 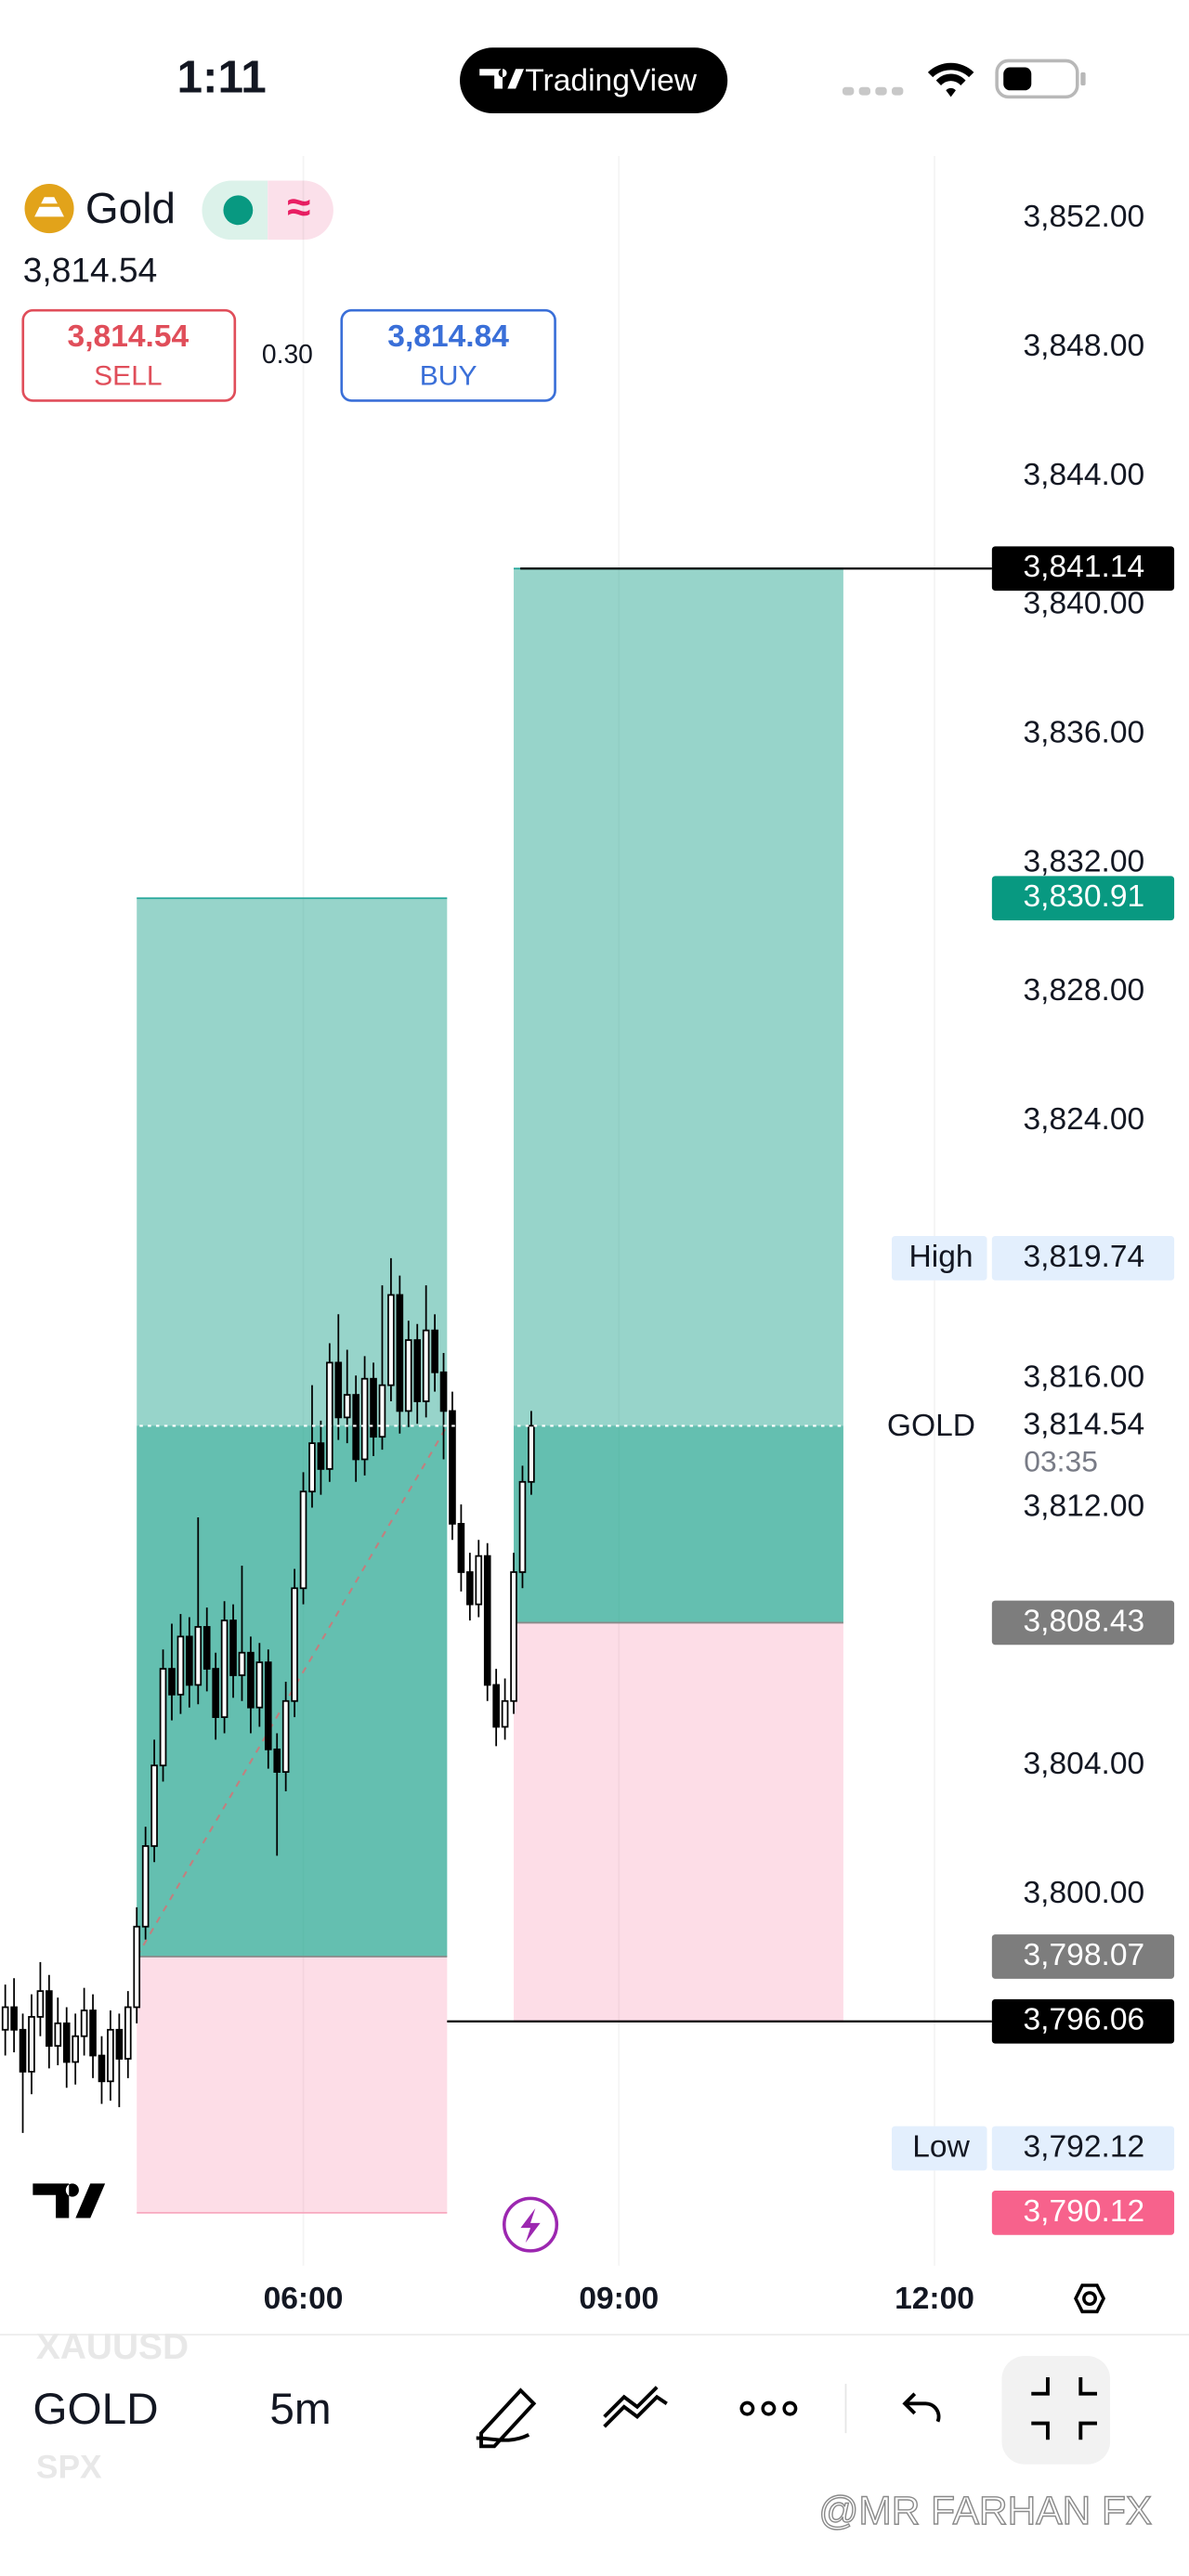 I want to click on price-label: 3,830.91, so click(x=1084, y=897).